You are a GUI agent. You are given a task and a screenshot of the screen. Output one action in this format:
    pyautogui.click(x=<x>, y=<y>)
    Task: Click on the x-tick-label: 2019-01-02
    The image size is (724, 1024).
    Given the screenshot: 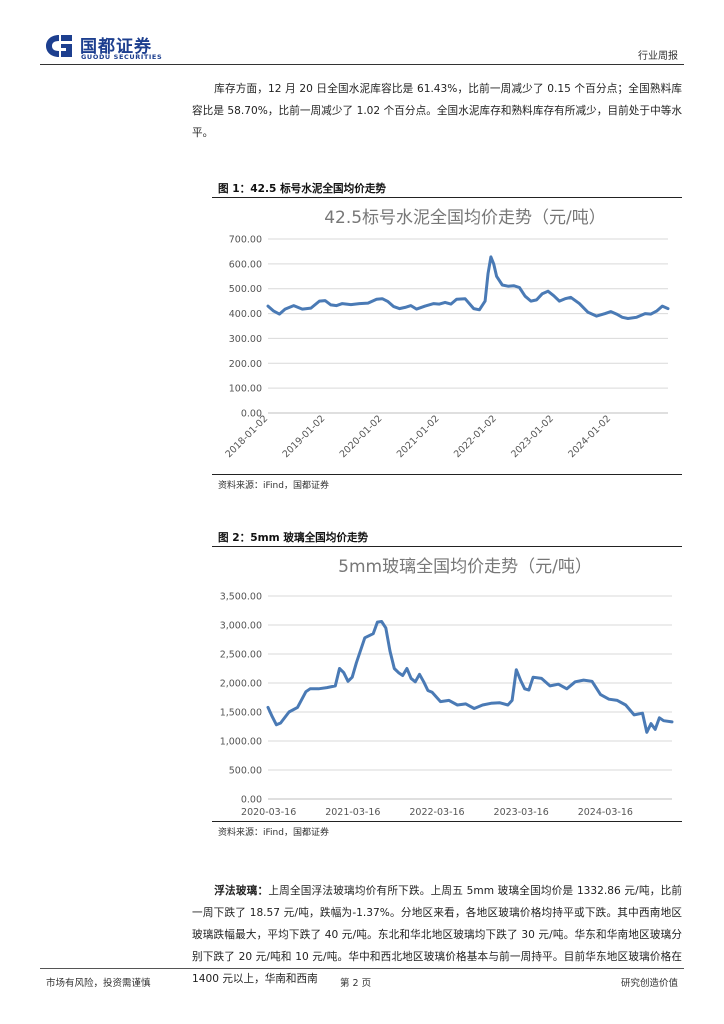 What is the action you would take?
    pyautogui.click(x=304, y=436)
    